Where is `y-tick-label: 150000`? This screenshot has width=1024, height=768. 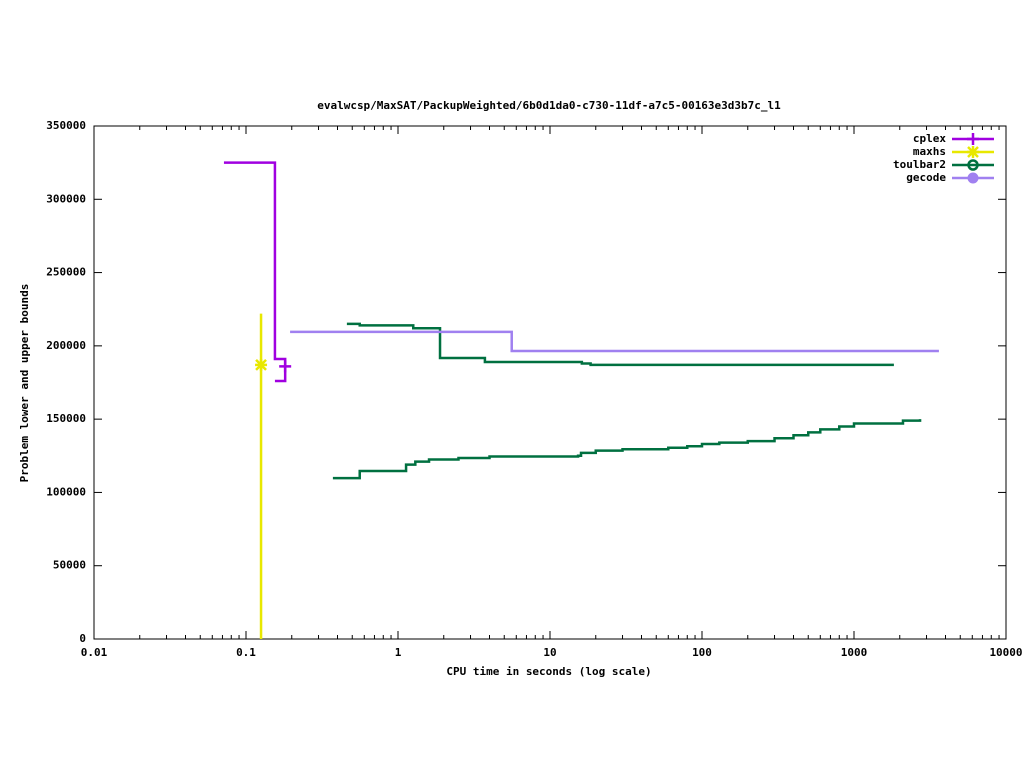 y-tick-label: 150000 is located at coordinates (66, 418).